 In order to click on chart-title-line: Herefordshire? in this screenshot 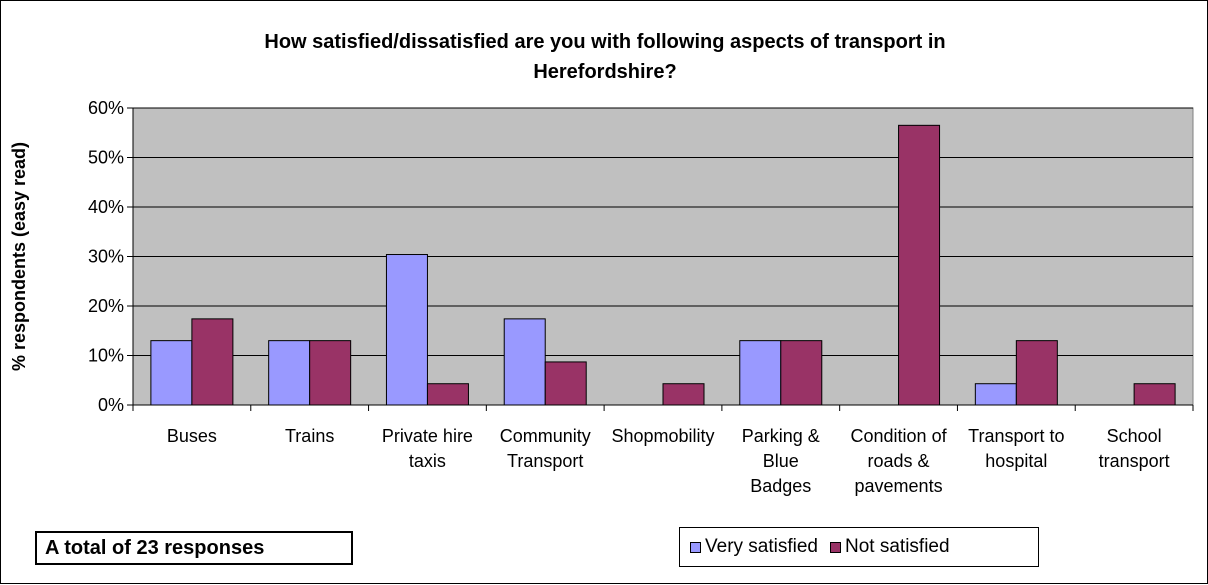, I will do `click(604, 72)`.